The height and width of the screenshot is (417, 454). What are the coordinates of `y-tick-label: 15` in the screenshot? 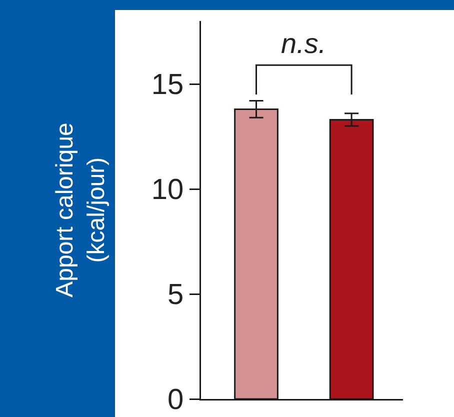 It's located at (167, 85).